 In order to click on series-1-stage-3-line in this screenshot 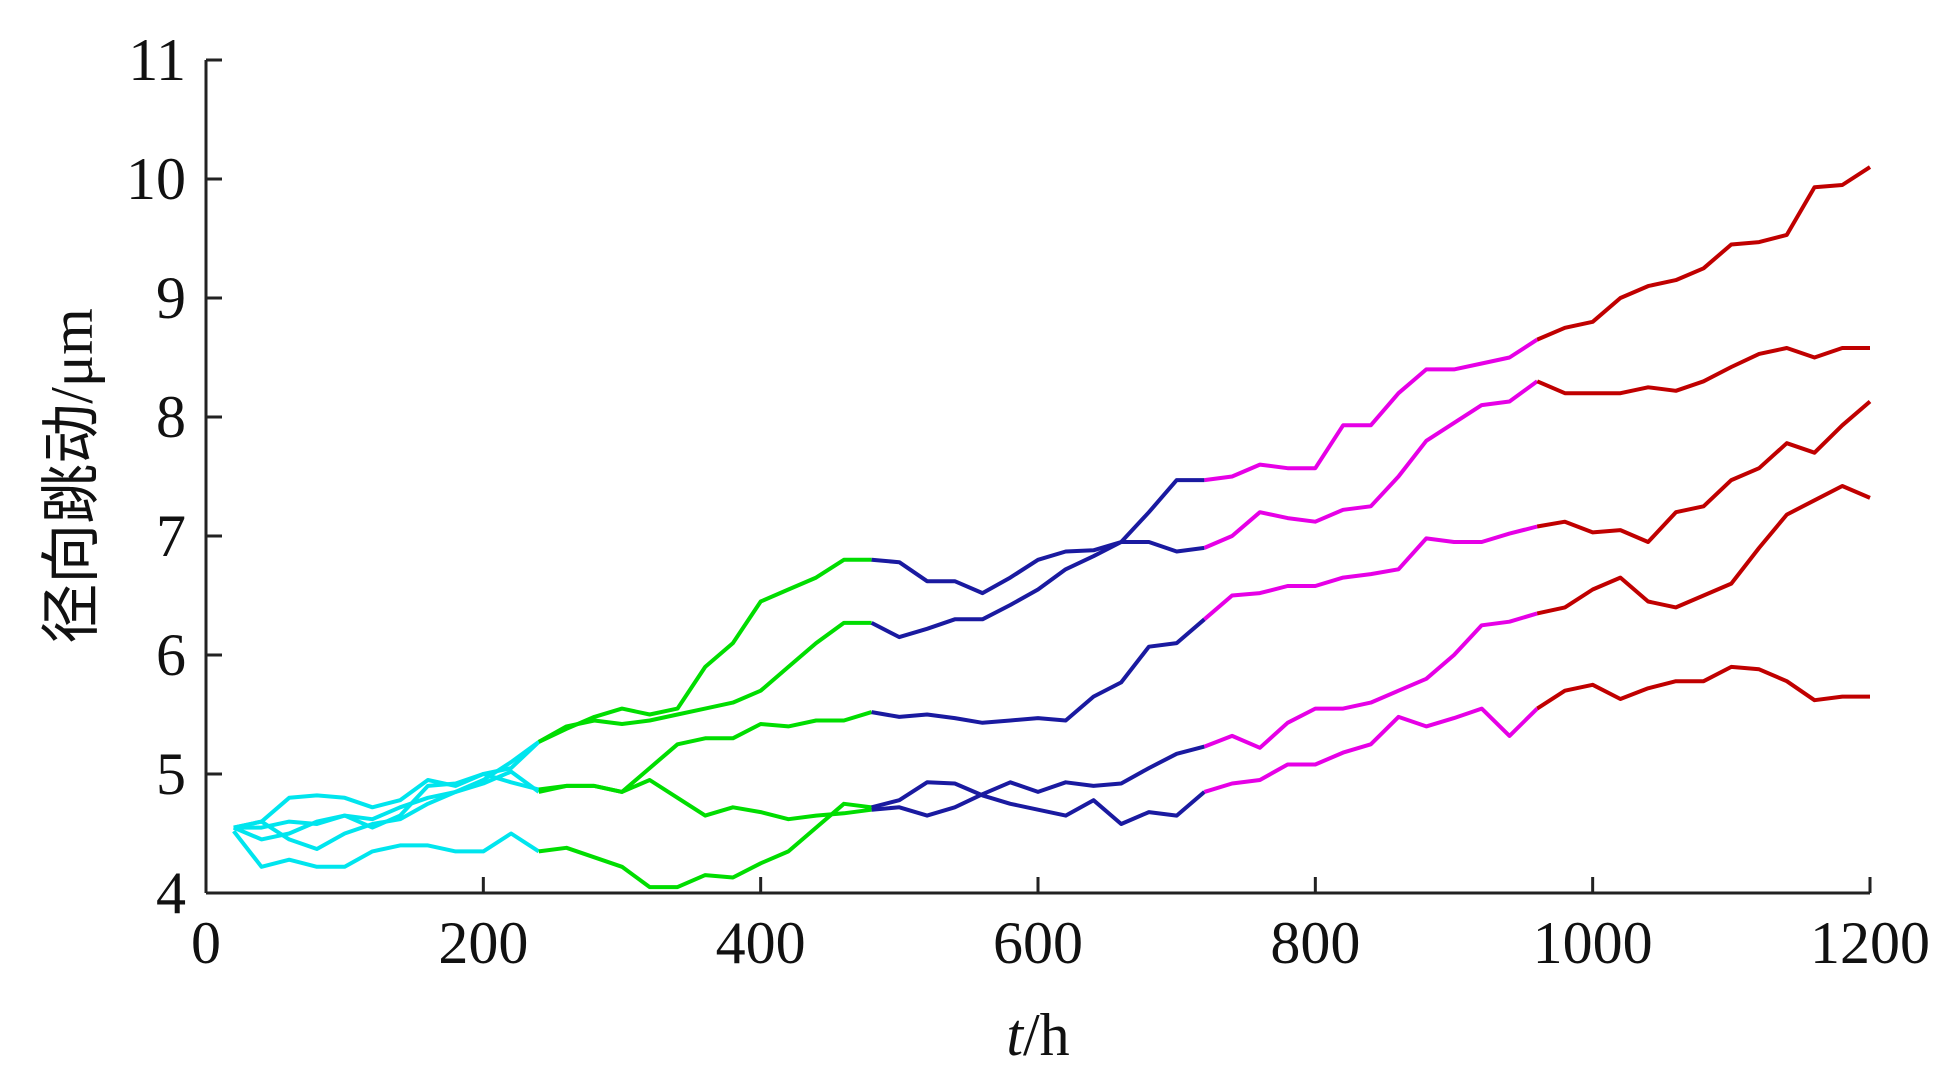, I will do `click(1037, 559)`.